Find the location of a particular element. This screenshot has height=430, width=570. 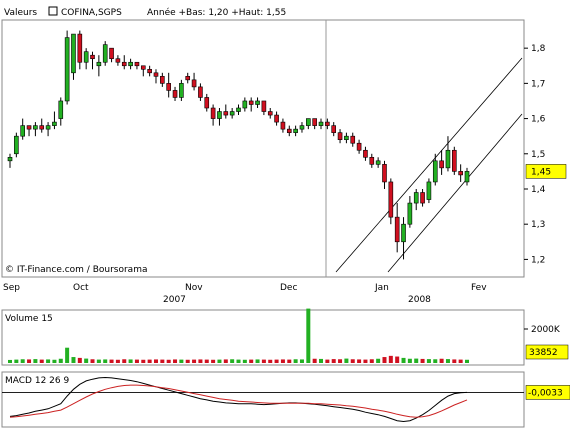

price-tick-label: 1,3 is located at coordinates (538, 225).